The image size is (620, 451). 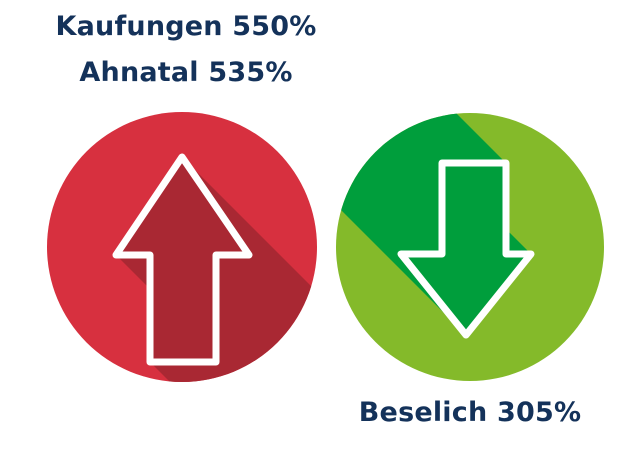 What do you see at coordinates (186, 72) in the screenshot?
I see `increase-label-ahnatal: Ahnatal 535%` at bounding box center [186, 72].